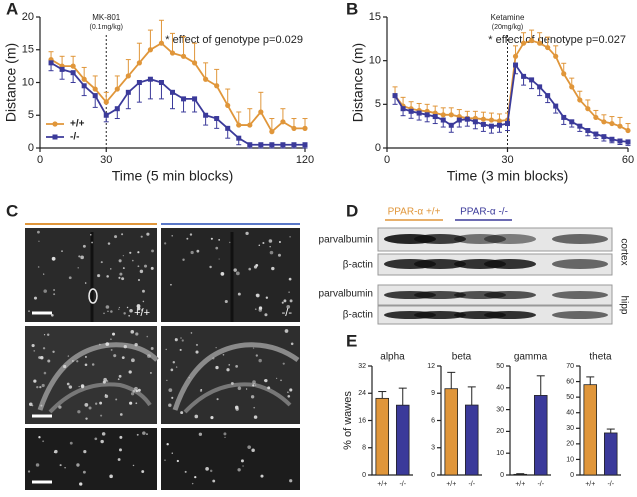  What do you see at coordinates (351, 340) in the screenshot?
I see `panel-label: E` at bounding box center [351, 340].